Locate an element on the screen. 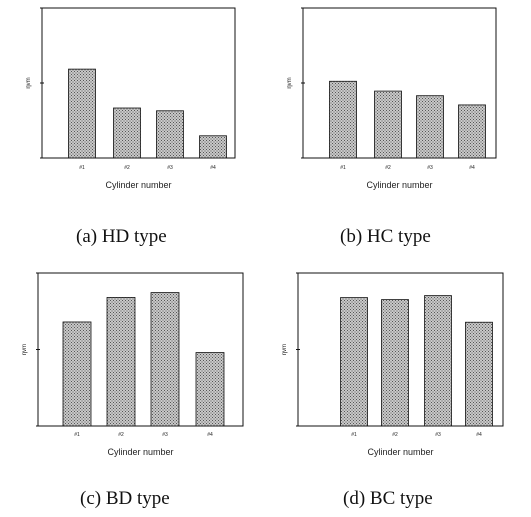 The height and width of the screenshot is (517, 531). chart-c-caption: (c) BD type is located at coordinates (125, 498).